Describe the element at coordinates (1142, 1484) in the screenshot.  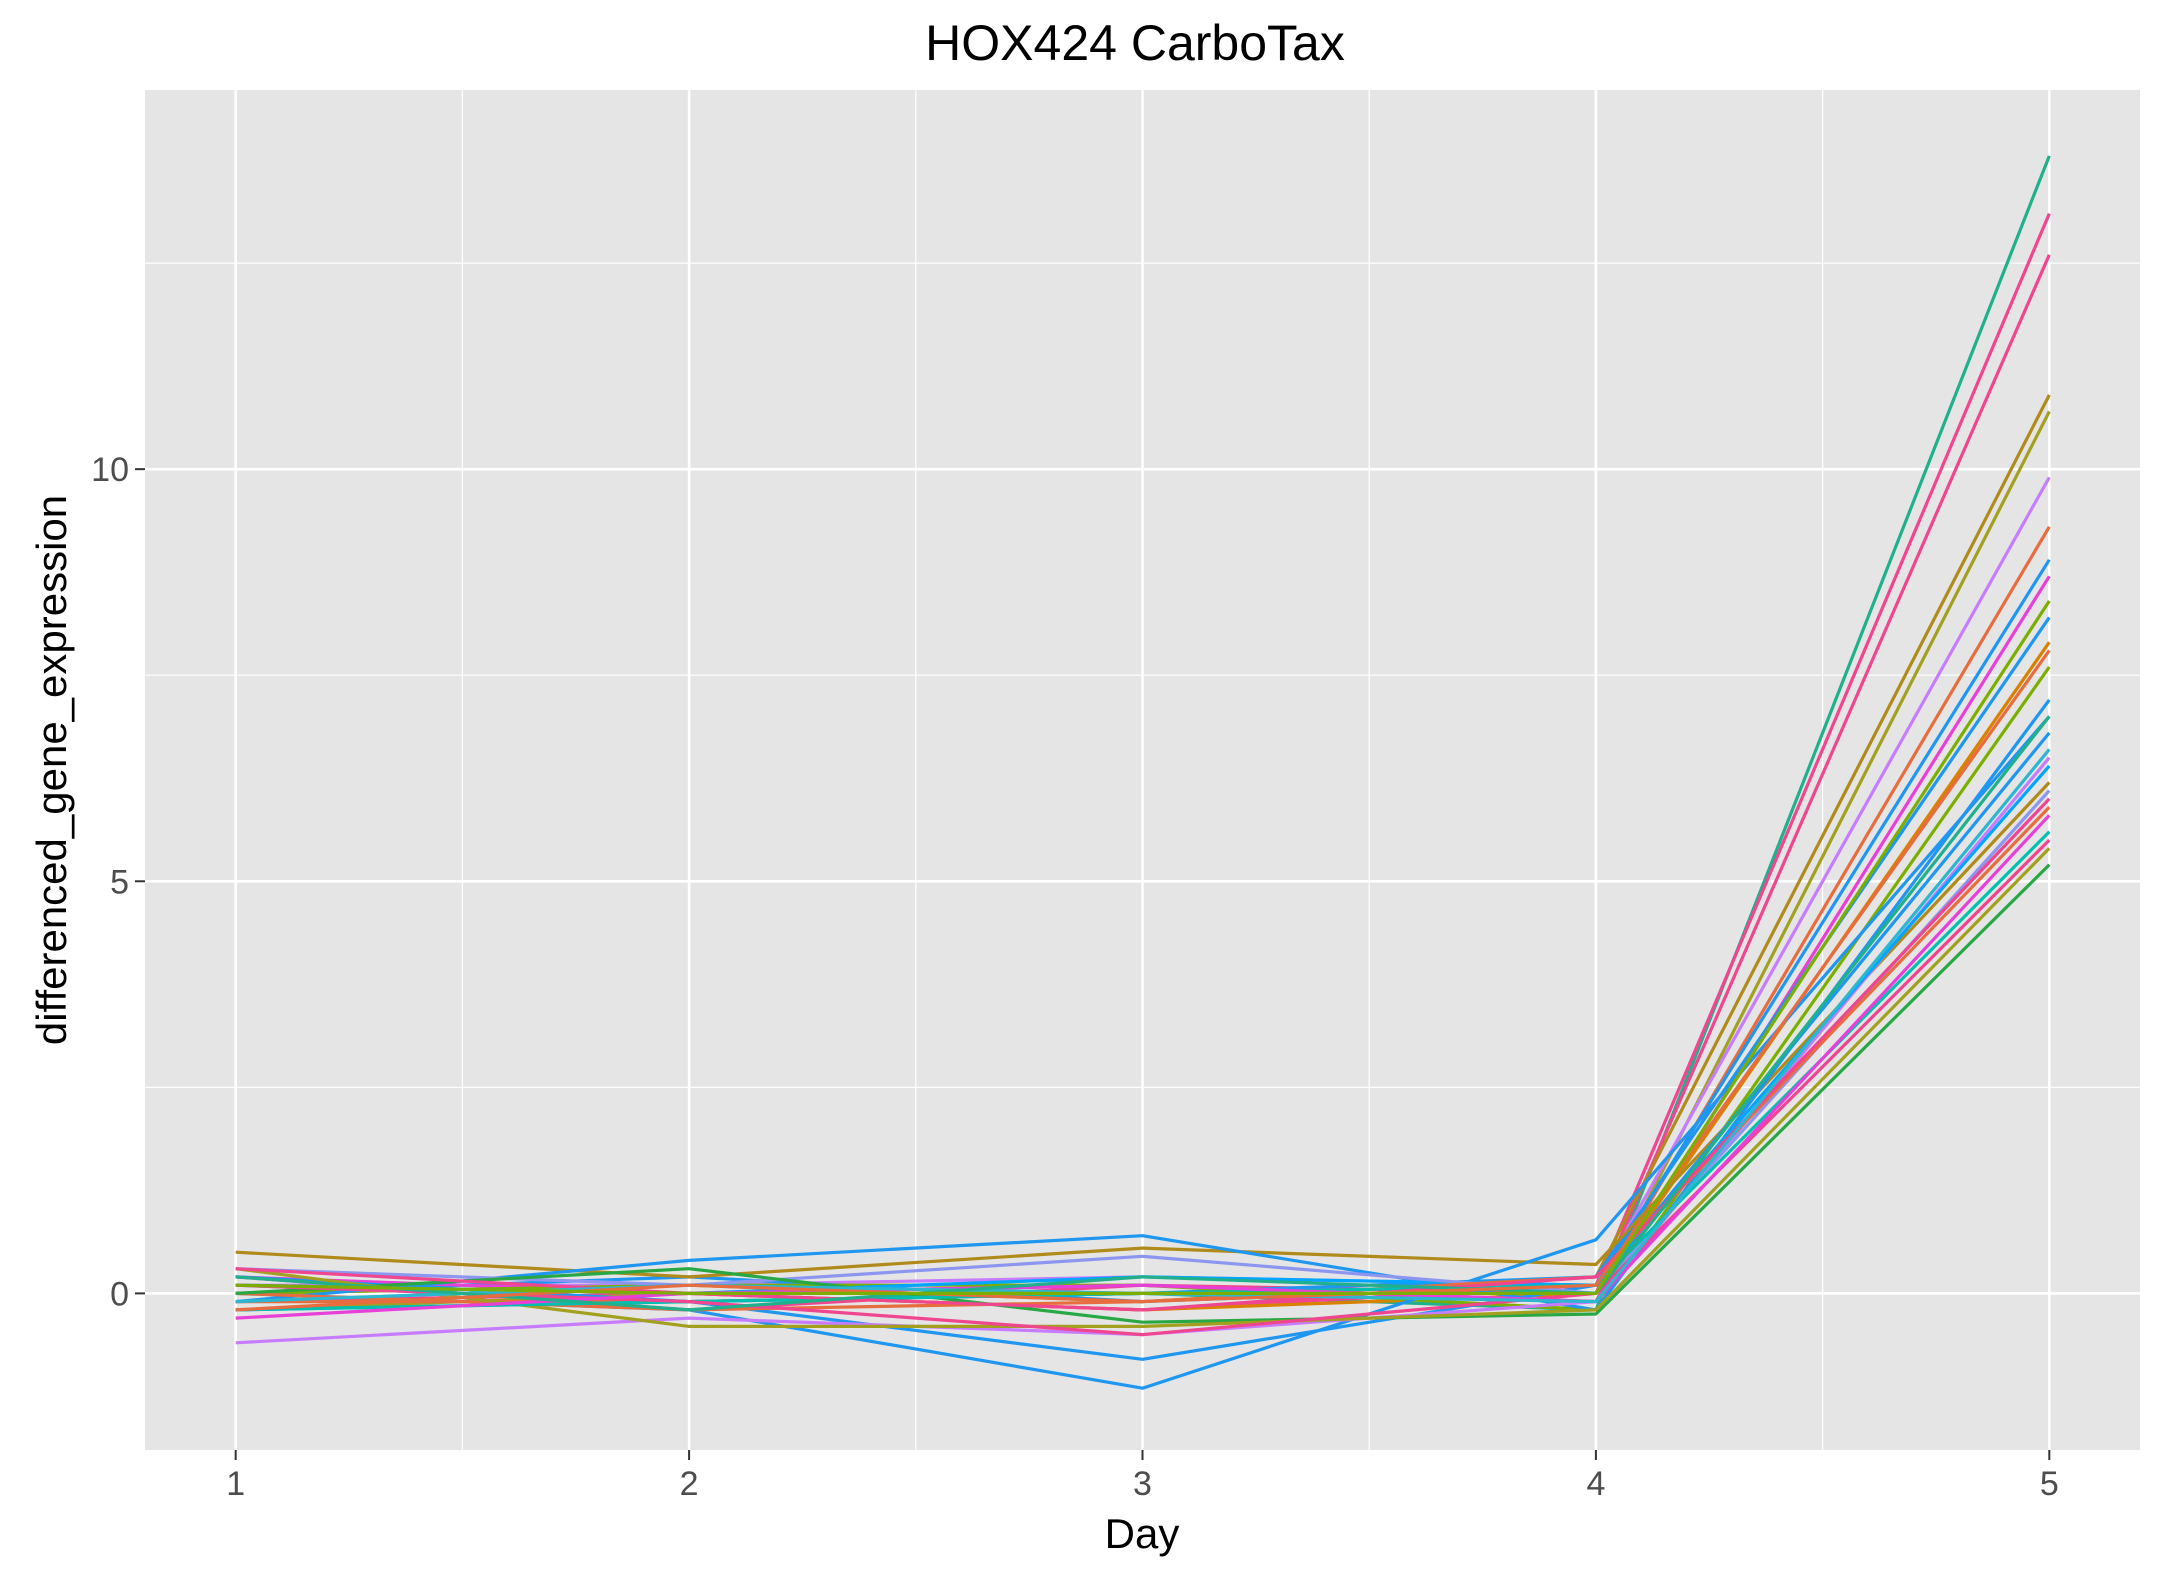
I see `x-tick-label: 3` at that location.